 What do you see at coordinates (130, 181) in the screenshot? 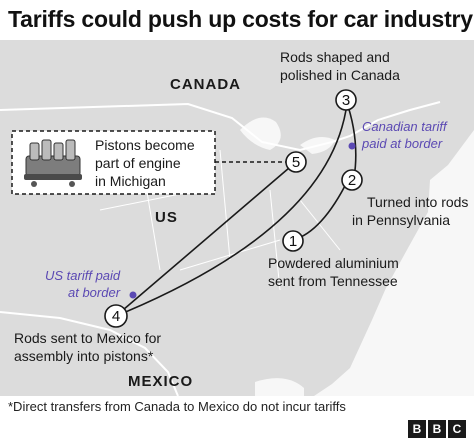
I see `step-5-label-line-3: in Michigan` at bounding box center [130, 181].